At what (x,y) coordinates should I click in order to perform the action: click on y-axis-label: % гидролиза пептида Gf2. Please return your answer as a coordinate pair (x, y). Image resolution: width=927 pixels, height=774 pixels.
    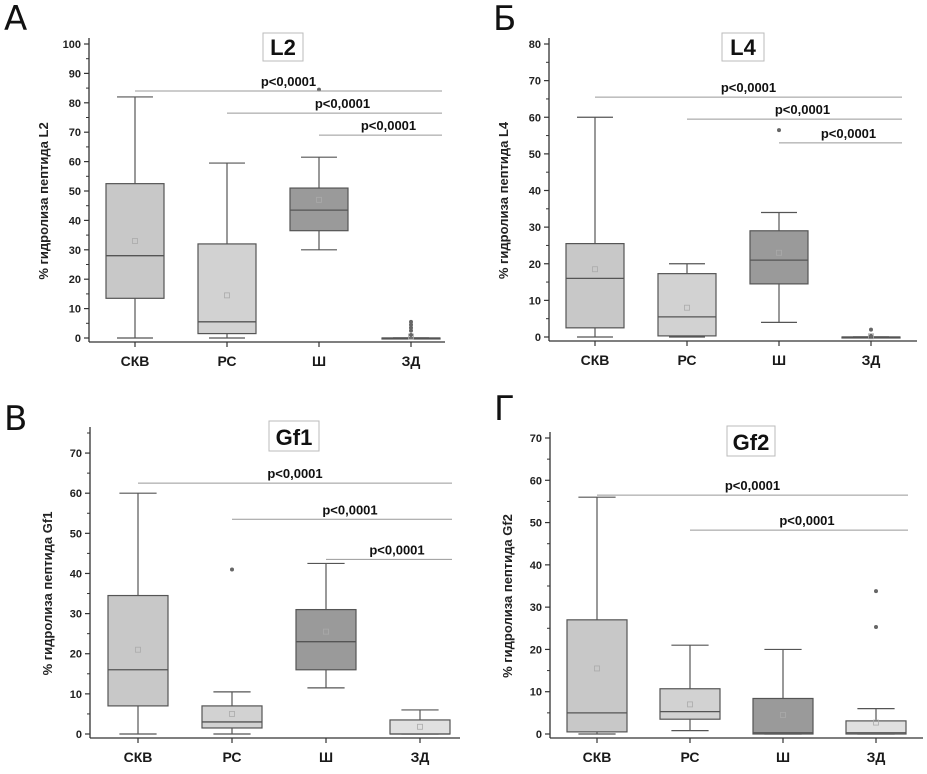
    Looking at the image, I should click on (507, 596).